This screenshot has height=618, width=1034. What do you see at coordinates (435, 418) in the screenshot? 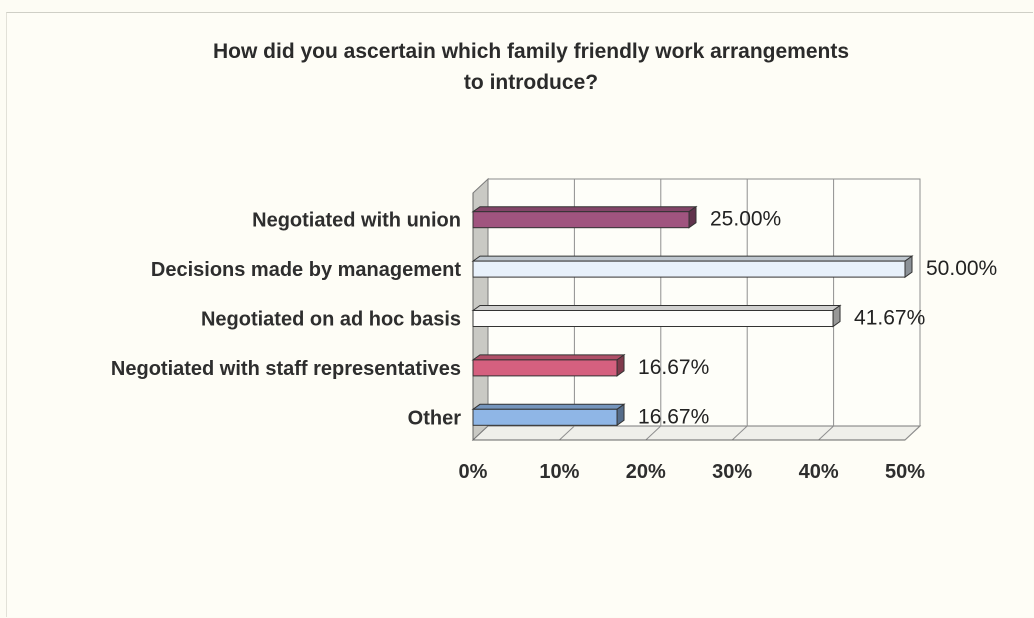
I see `category-label: Other` at bounding box center [435, 418].